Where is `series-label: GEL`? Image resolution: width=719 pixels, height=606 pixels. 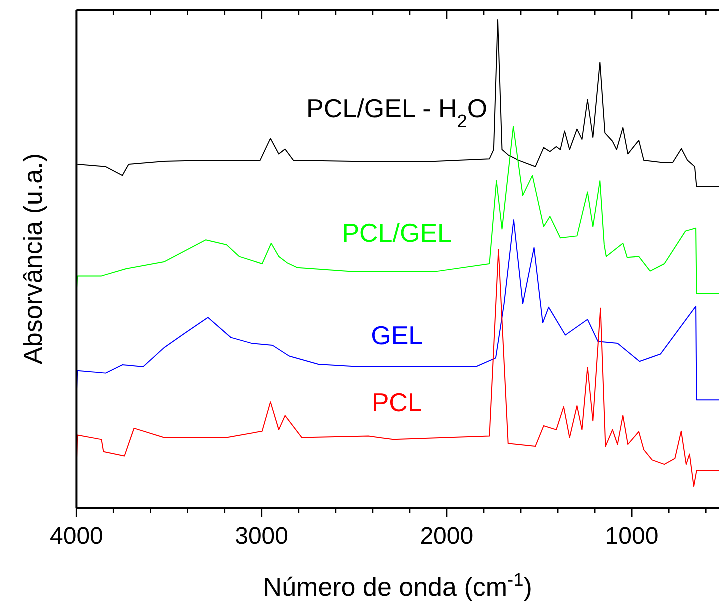 series-label: GEL is located at coordinates (397, 335).